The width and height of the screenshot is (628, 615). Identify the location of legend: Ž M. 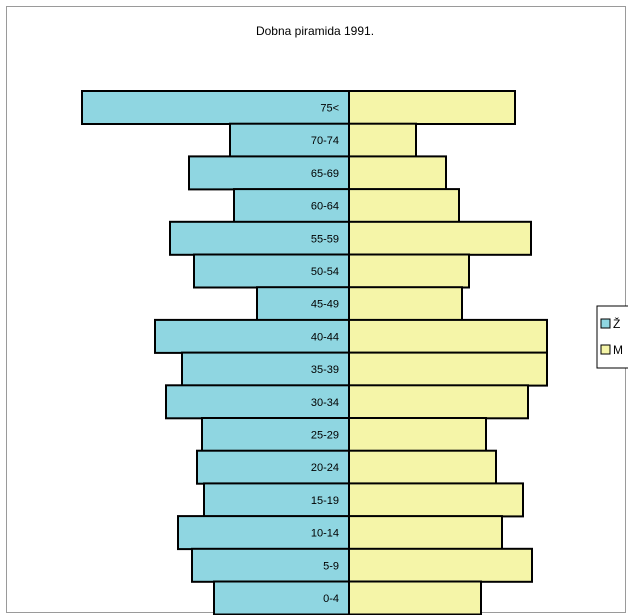
(612, 337).